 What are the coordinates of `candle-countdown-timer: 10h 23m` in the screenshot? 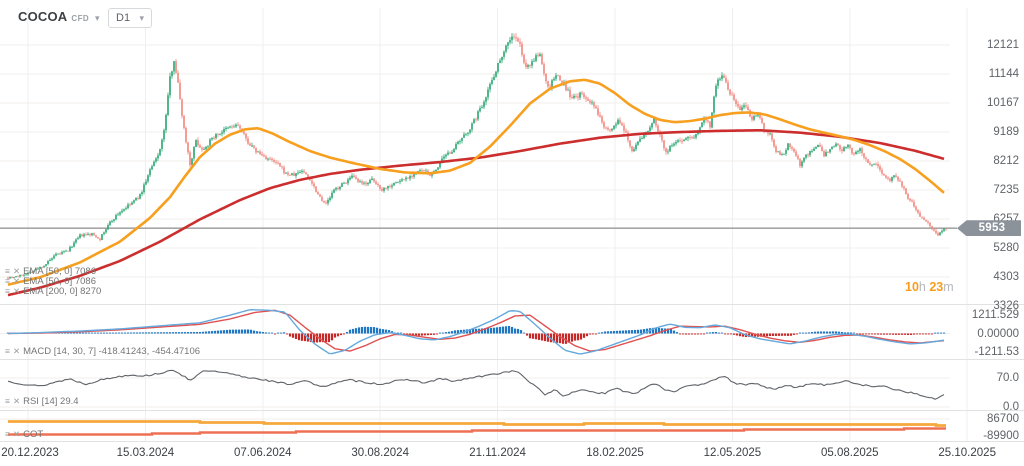 It's located at (929, 287).